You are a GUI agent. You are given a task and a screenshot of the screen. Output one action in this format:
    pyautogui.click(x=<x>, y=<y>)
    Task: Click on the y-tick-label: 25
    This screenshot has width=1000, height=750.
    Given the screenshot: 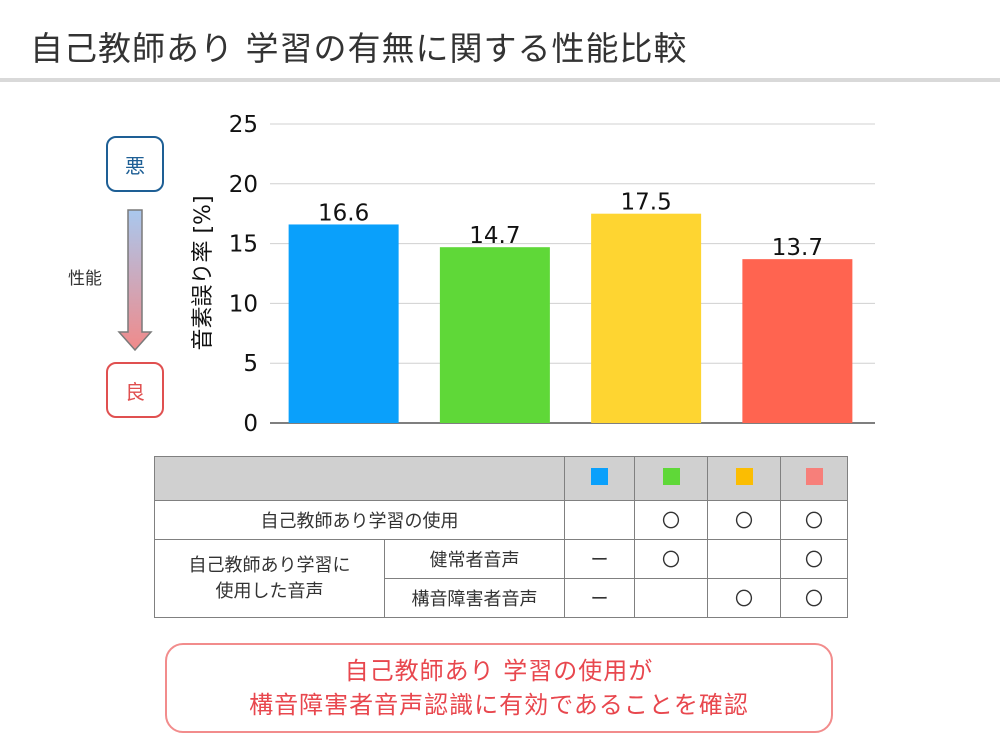 What is the action you would take?
    pyautogui.click(x=243, y=125)
    